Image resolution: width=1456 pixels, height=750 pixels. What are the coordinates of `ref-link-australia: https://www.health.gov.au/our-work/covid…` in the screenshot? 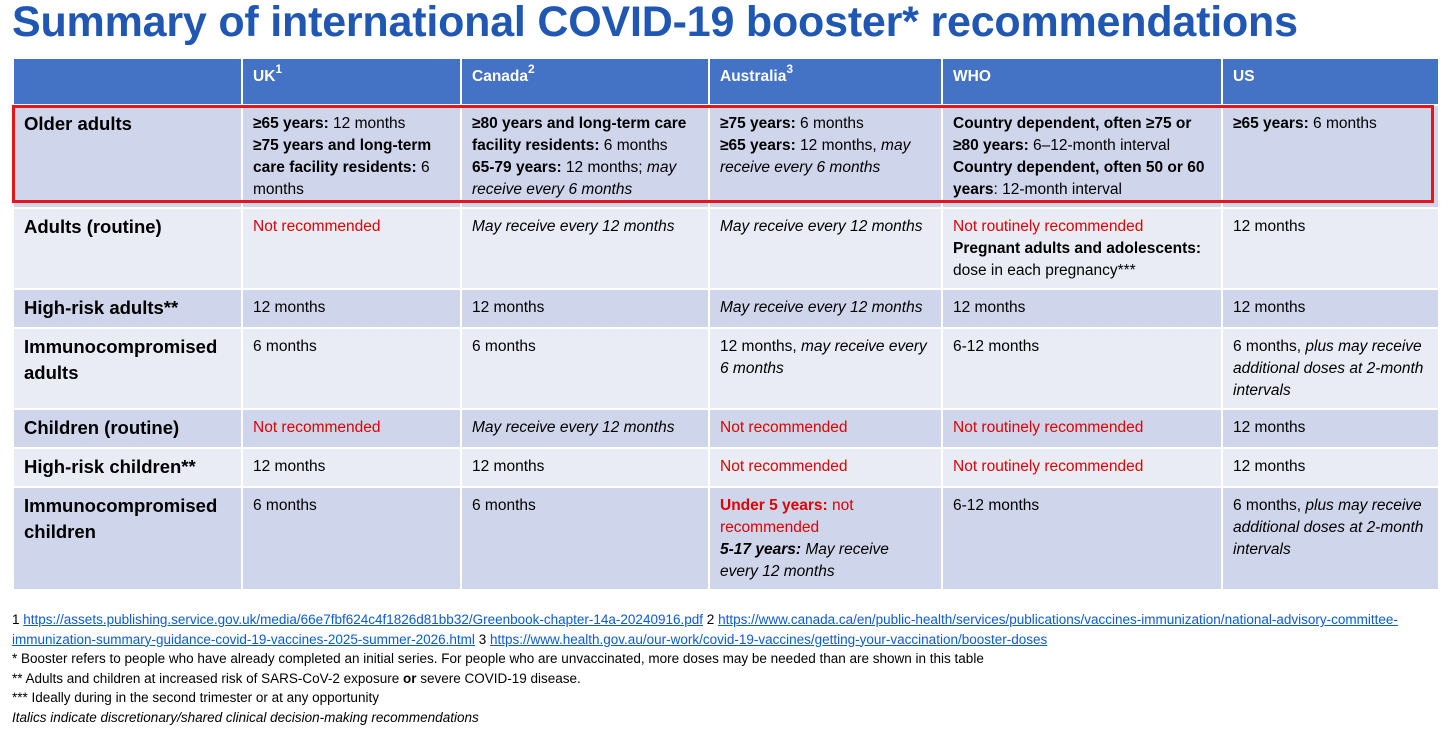 It's located at (768, 639).